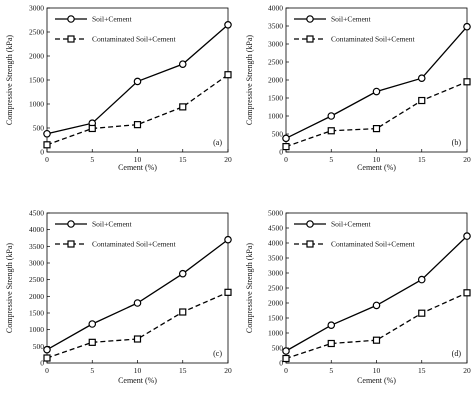  What do you see at coordinates (457, 353) in the screenshot?
I see `panel-label: (d)` at bounding box center [457, 353].